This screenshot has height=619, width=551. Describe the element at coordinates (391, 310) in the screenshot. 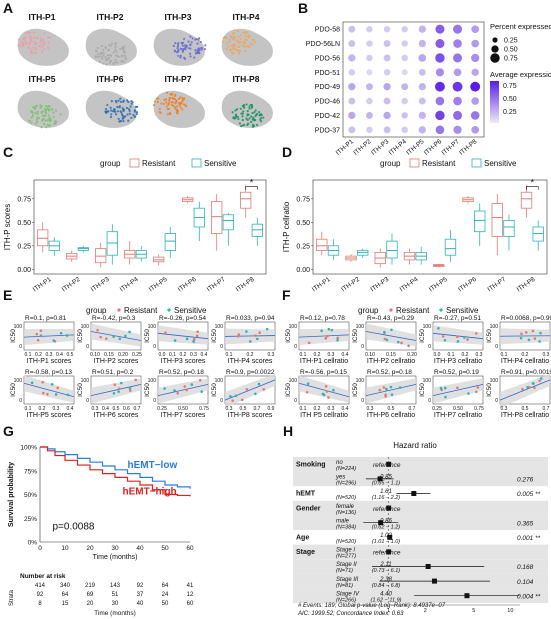

I see `legend-key` at that location.